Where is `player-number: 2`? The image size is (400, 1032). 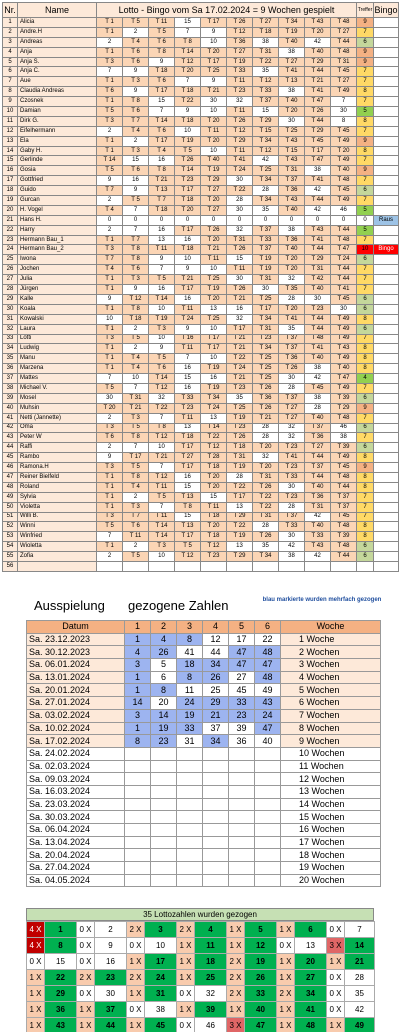
player-number: 2 is located at coordinates (135, 329).